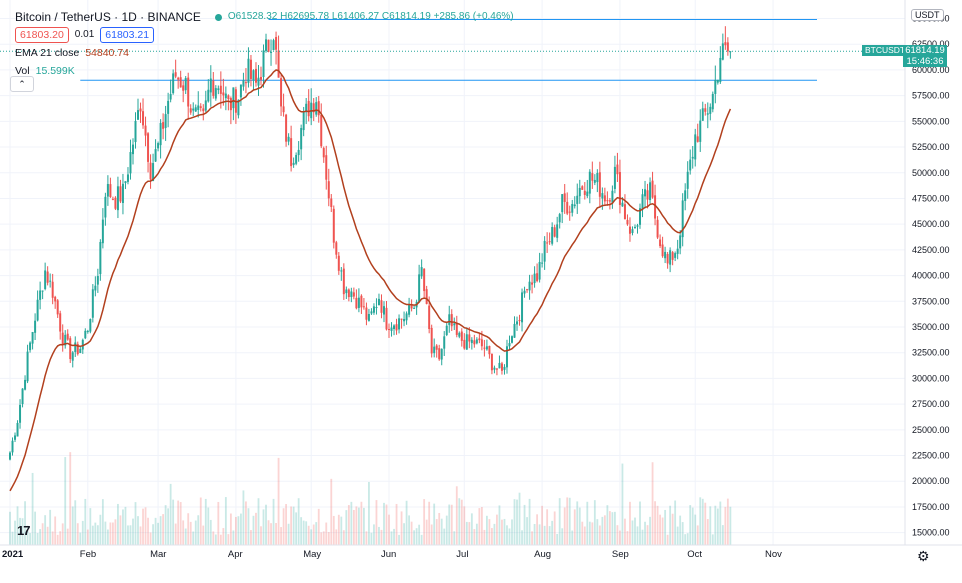 This screenshot has width=962, height=583. What do you see at coordinates (24, 530) in the screenshot?
I see `tradingview-logo: 17` at bounding box center [24, 530].